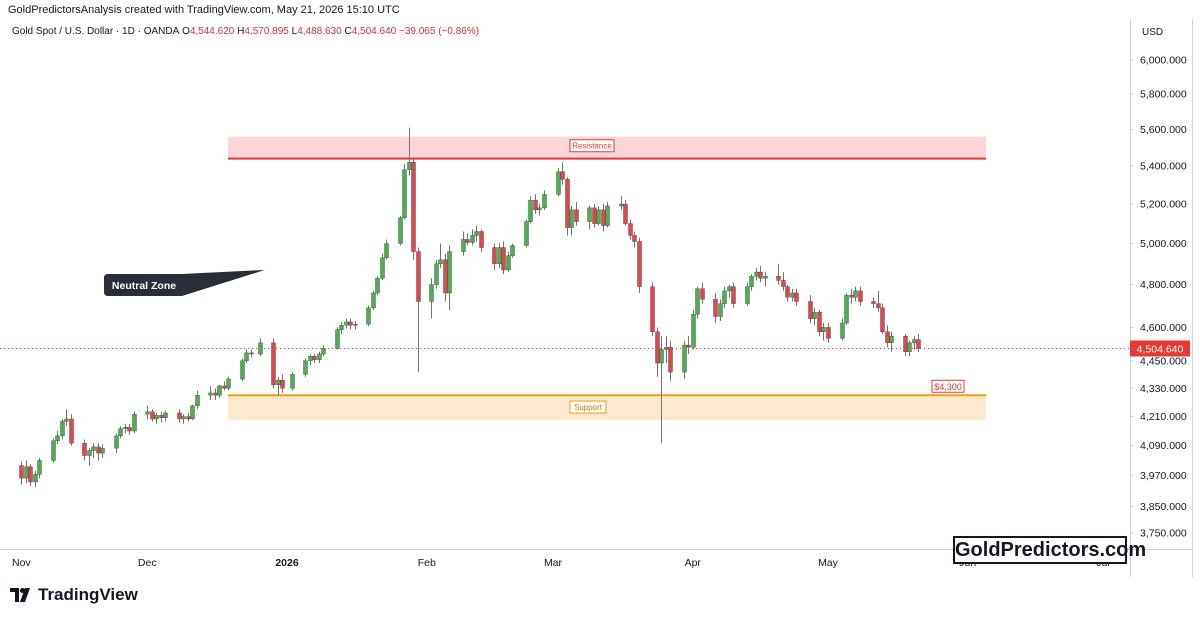 The height and width of the screenshot is (617, 1200). What do you see at coordinates (212, 31) in the screenshot?
I see `header-open: 4,544.620` at bounding box center [212, 31].